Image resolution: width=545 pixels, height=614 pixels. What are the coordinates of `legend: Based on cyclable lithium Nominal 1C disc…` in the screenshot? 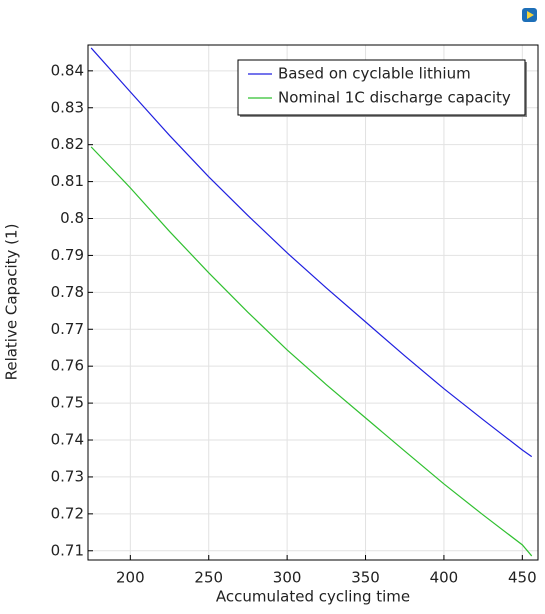 It's located at (382, 88).